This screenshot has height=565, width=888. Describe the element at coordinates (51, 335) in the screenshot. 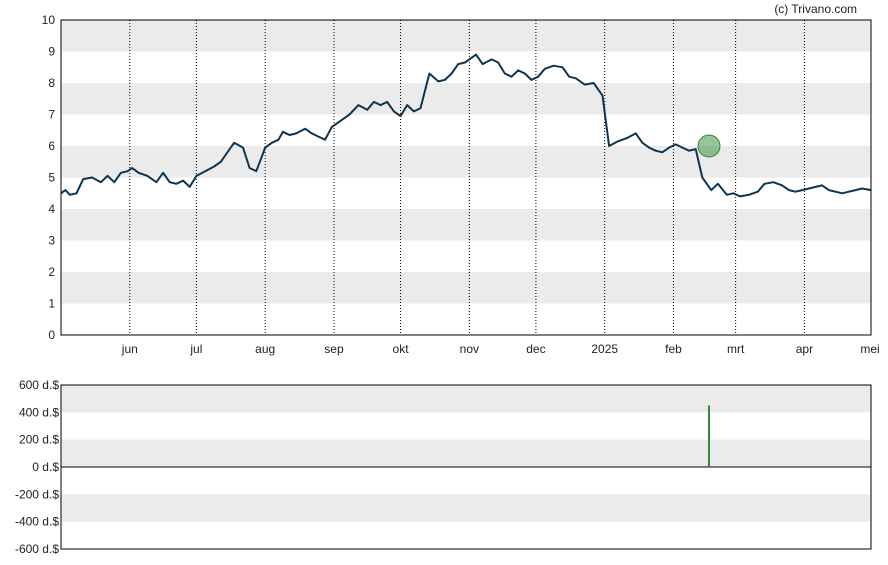

I see `y-tick-label: 0` at that location.